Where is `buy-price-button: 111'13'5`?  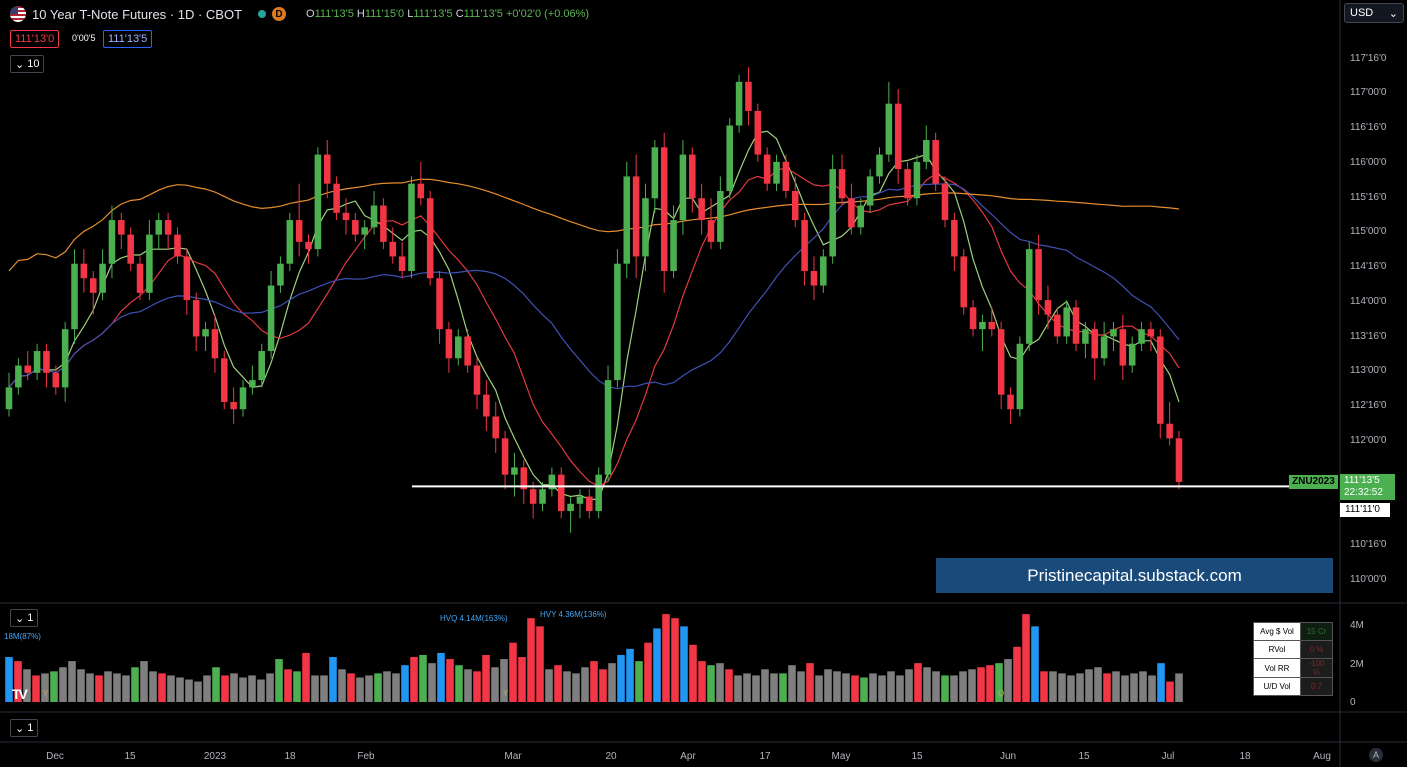 buy-price-button: 111'13'5 is located at coordinates (128, 39).